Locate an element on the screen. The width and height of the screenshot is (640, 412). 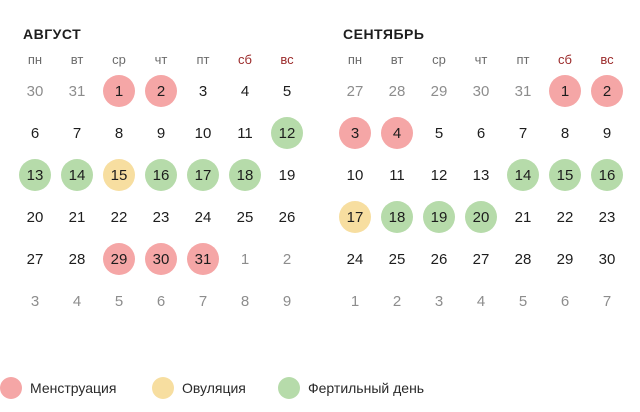
day-number: 8 is located at coordinates (565, 133).